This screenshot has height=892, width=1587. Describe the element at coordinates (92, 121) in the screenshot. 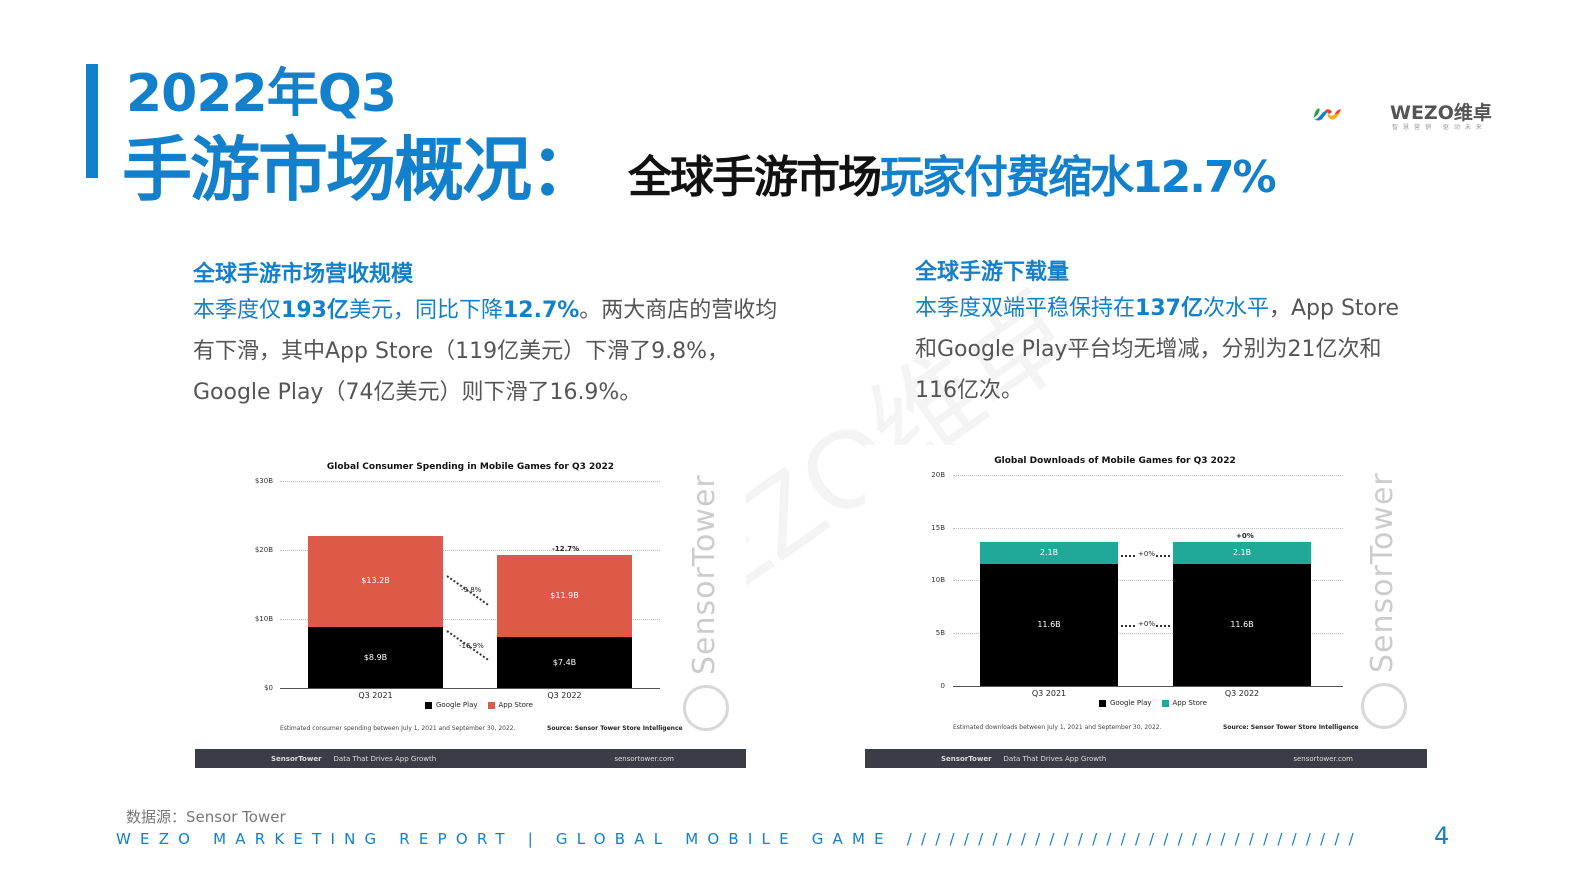

I see `title-accent-bar` at that location.